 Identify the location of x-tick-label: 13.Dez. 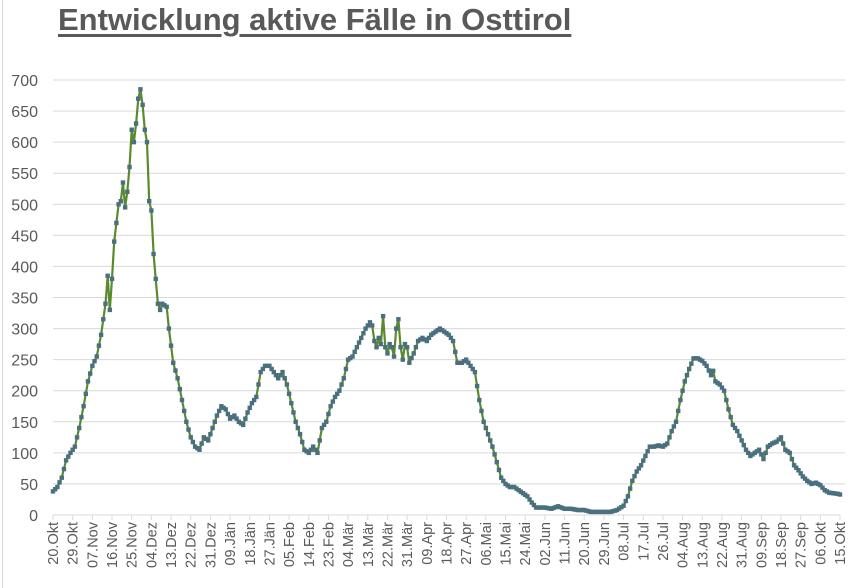
(172, 545).